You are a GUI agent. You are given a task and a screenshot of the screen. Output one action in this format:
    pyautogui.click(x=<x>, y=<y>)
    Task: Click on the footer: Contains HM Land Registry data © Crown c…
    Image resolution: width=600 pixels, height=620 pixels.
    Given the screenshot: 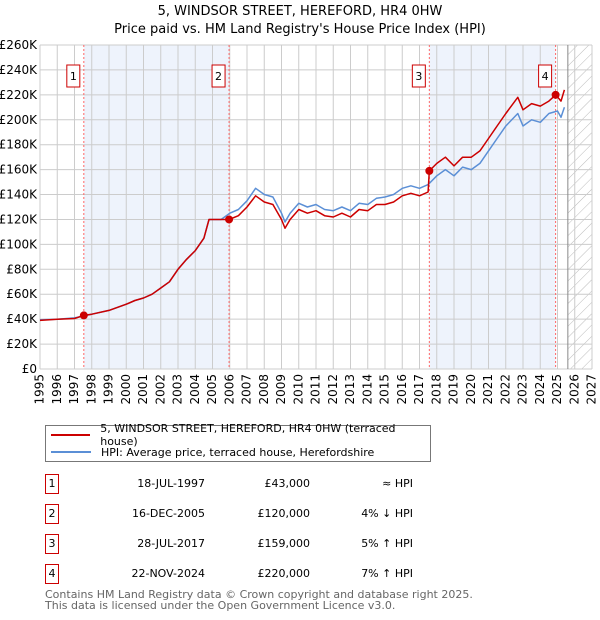 What is the action you would take?
    pyautogui.click(x=259, y=600)
    